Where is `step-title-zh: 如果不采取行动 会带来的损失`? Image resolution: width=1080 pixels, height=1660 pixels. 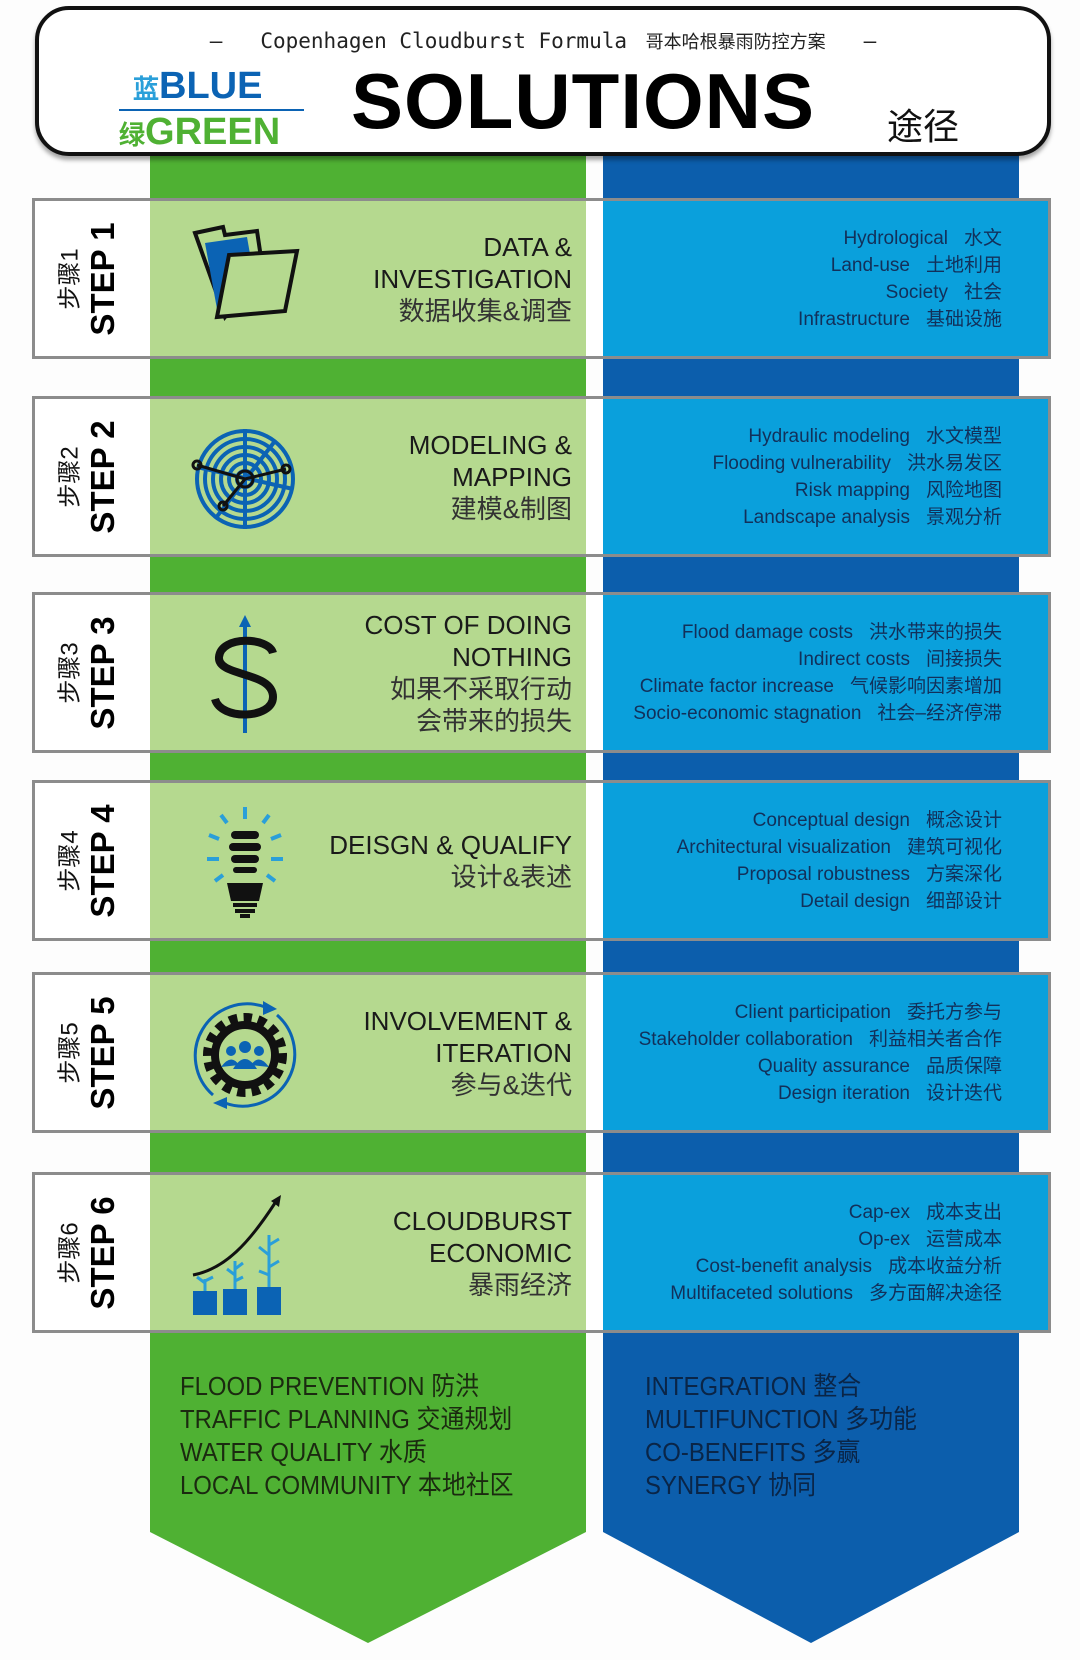 step-title-zh: 如果不采取行动 会带来的损失 is located at coordinates (480, 704).